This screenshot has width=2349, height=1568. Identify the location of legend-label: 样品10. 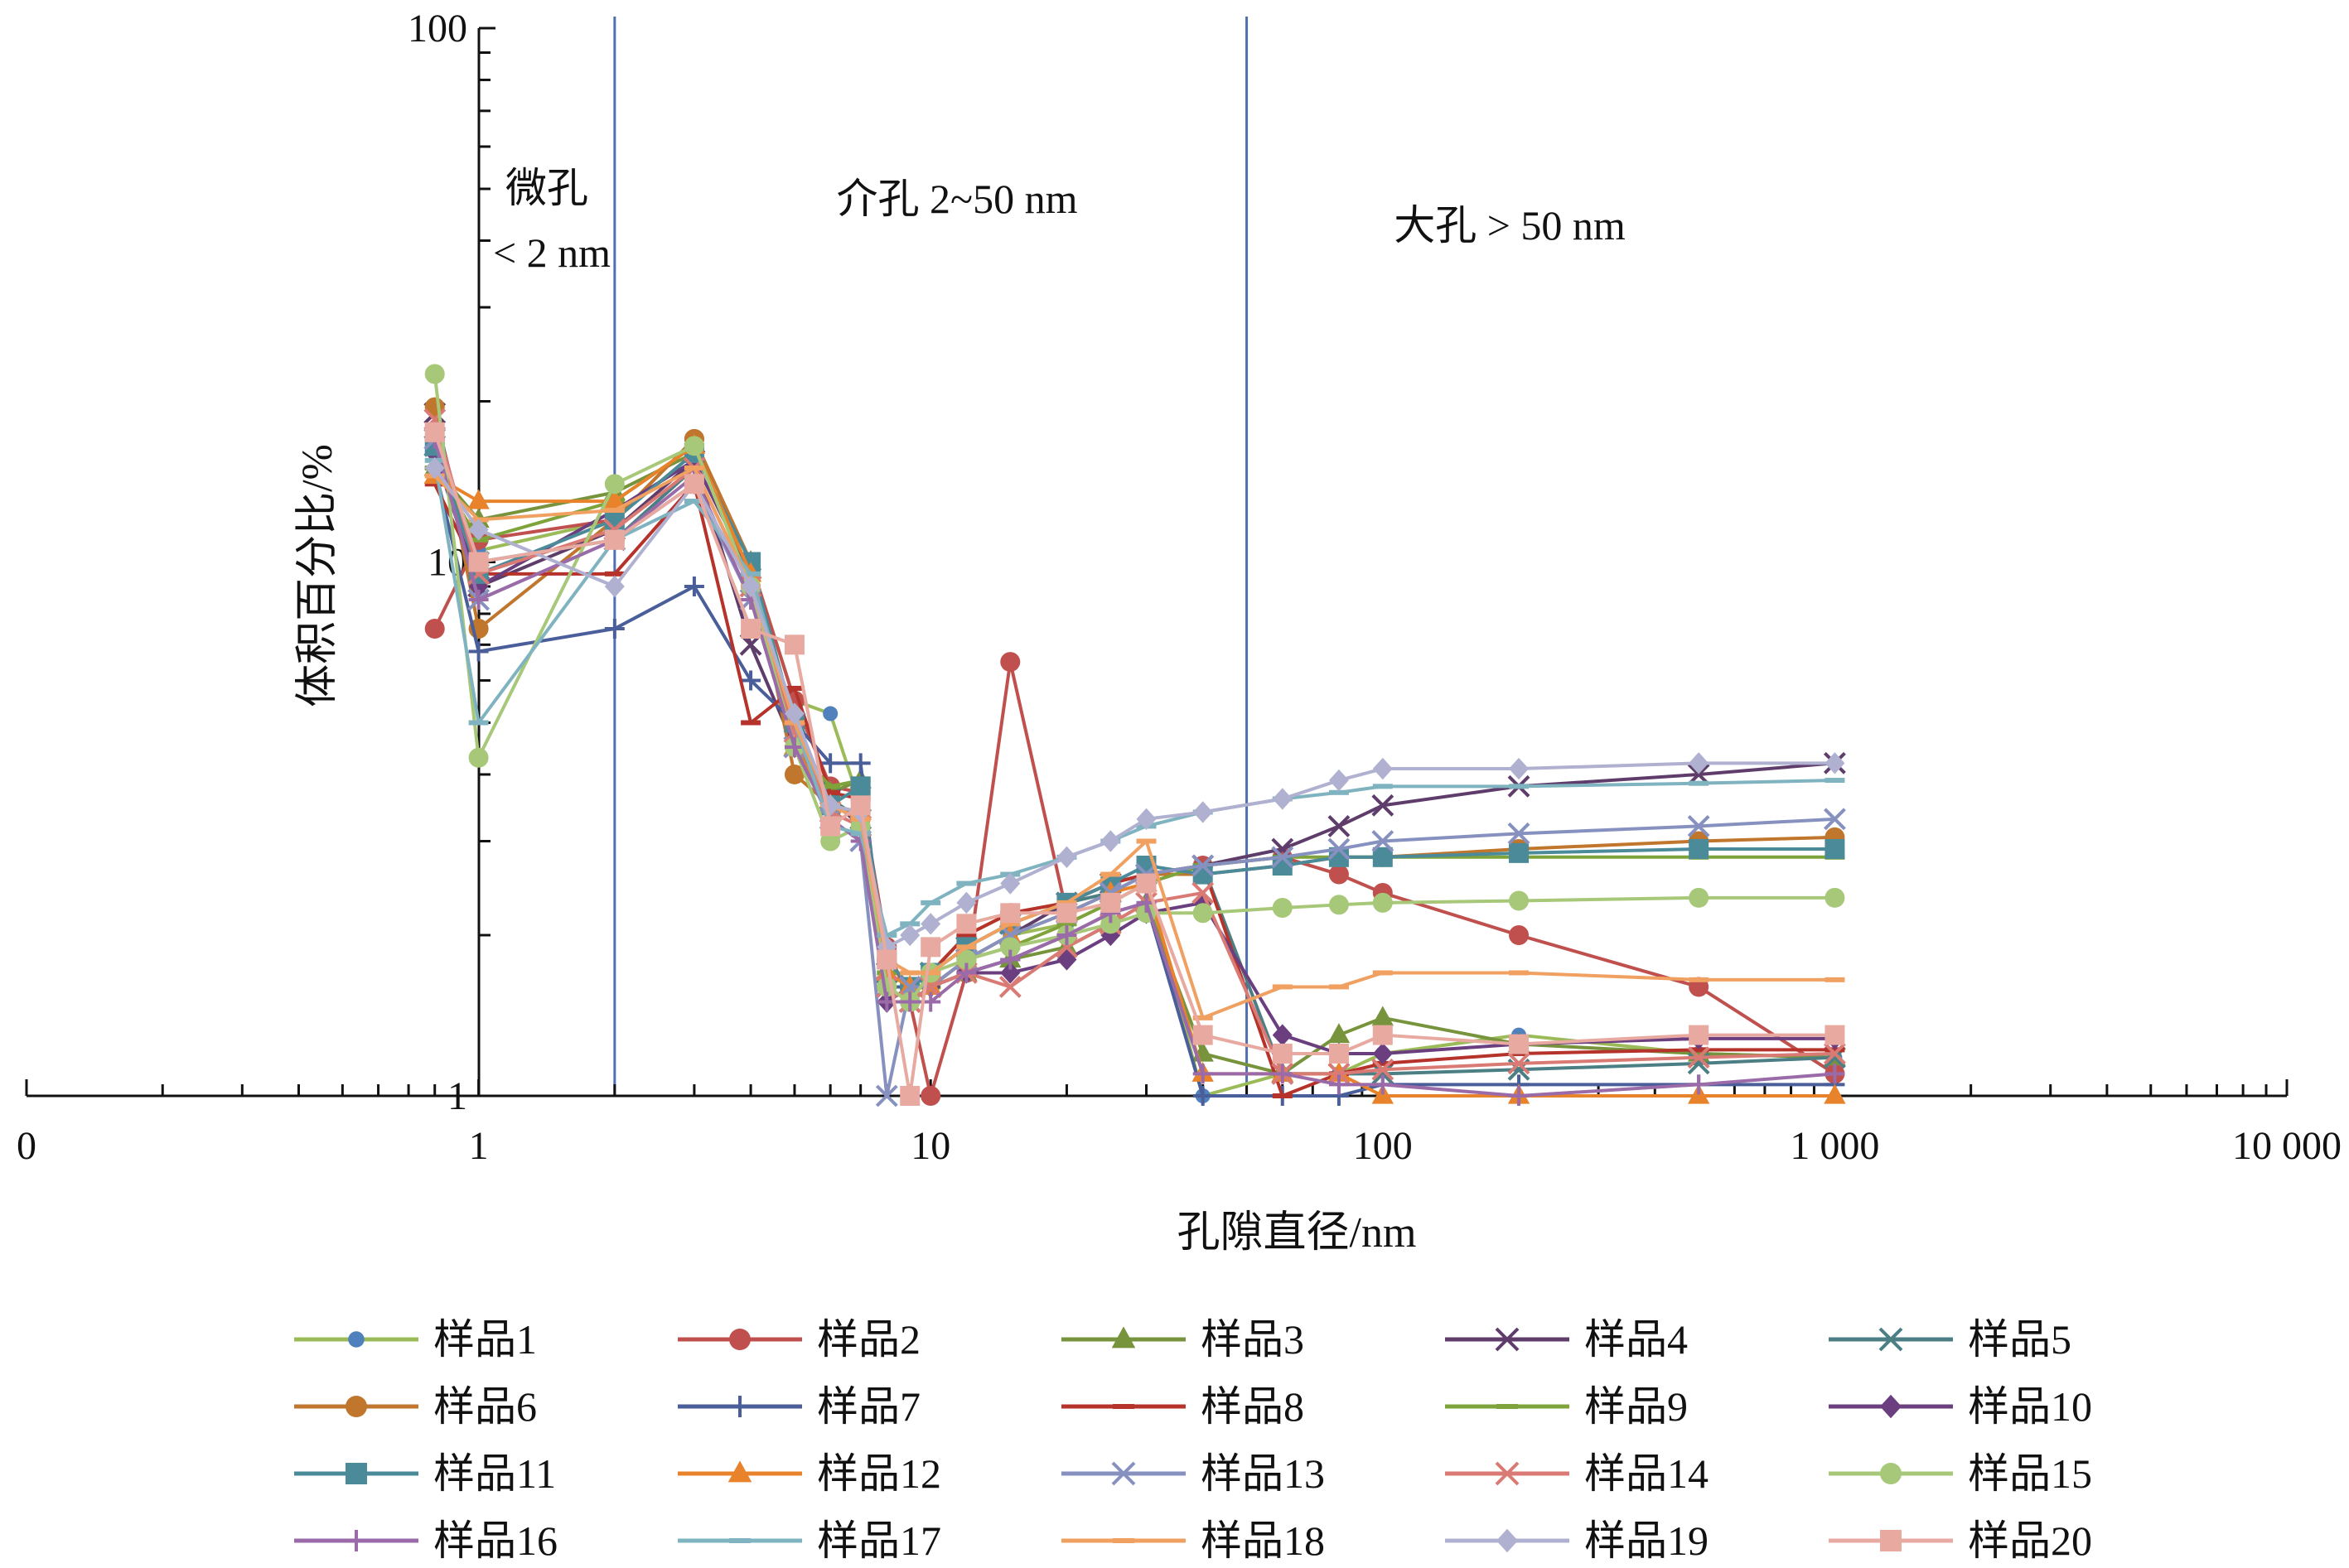
(2030, 1406).